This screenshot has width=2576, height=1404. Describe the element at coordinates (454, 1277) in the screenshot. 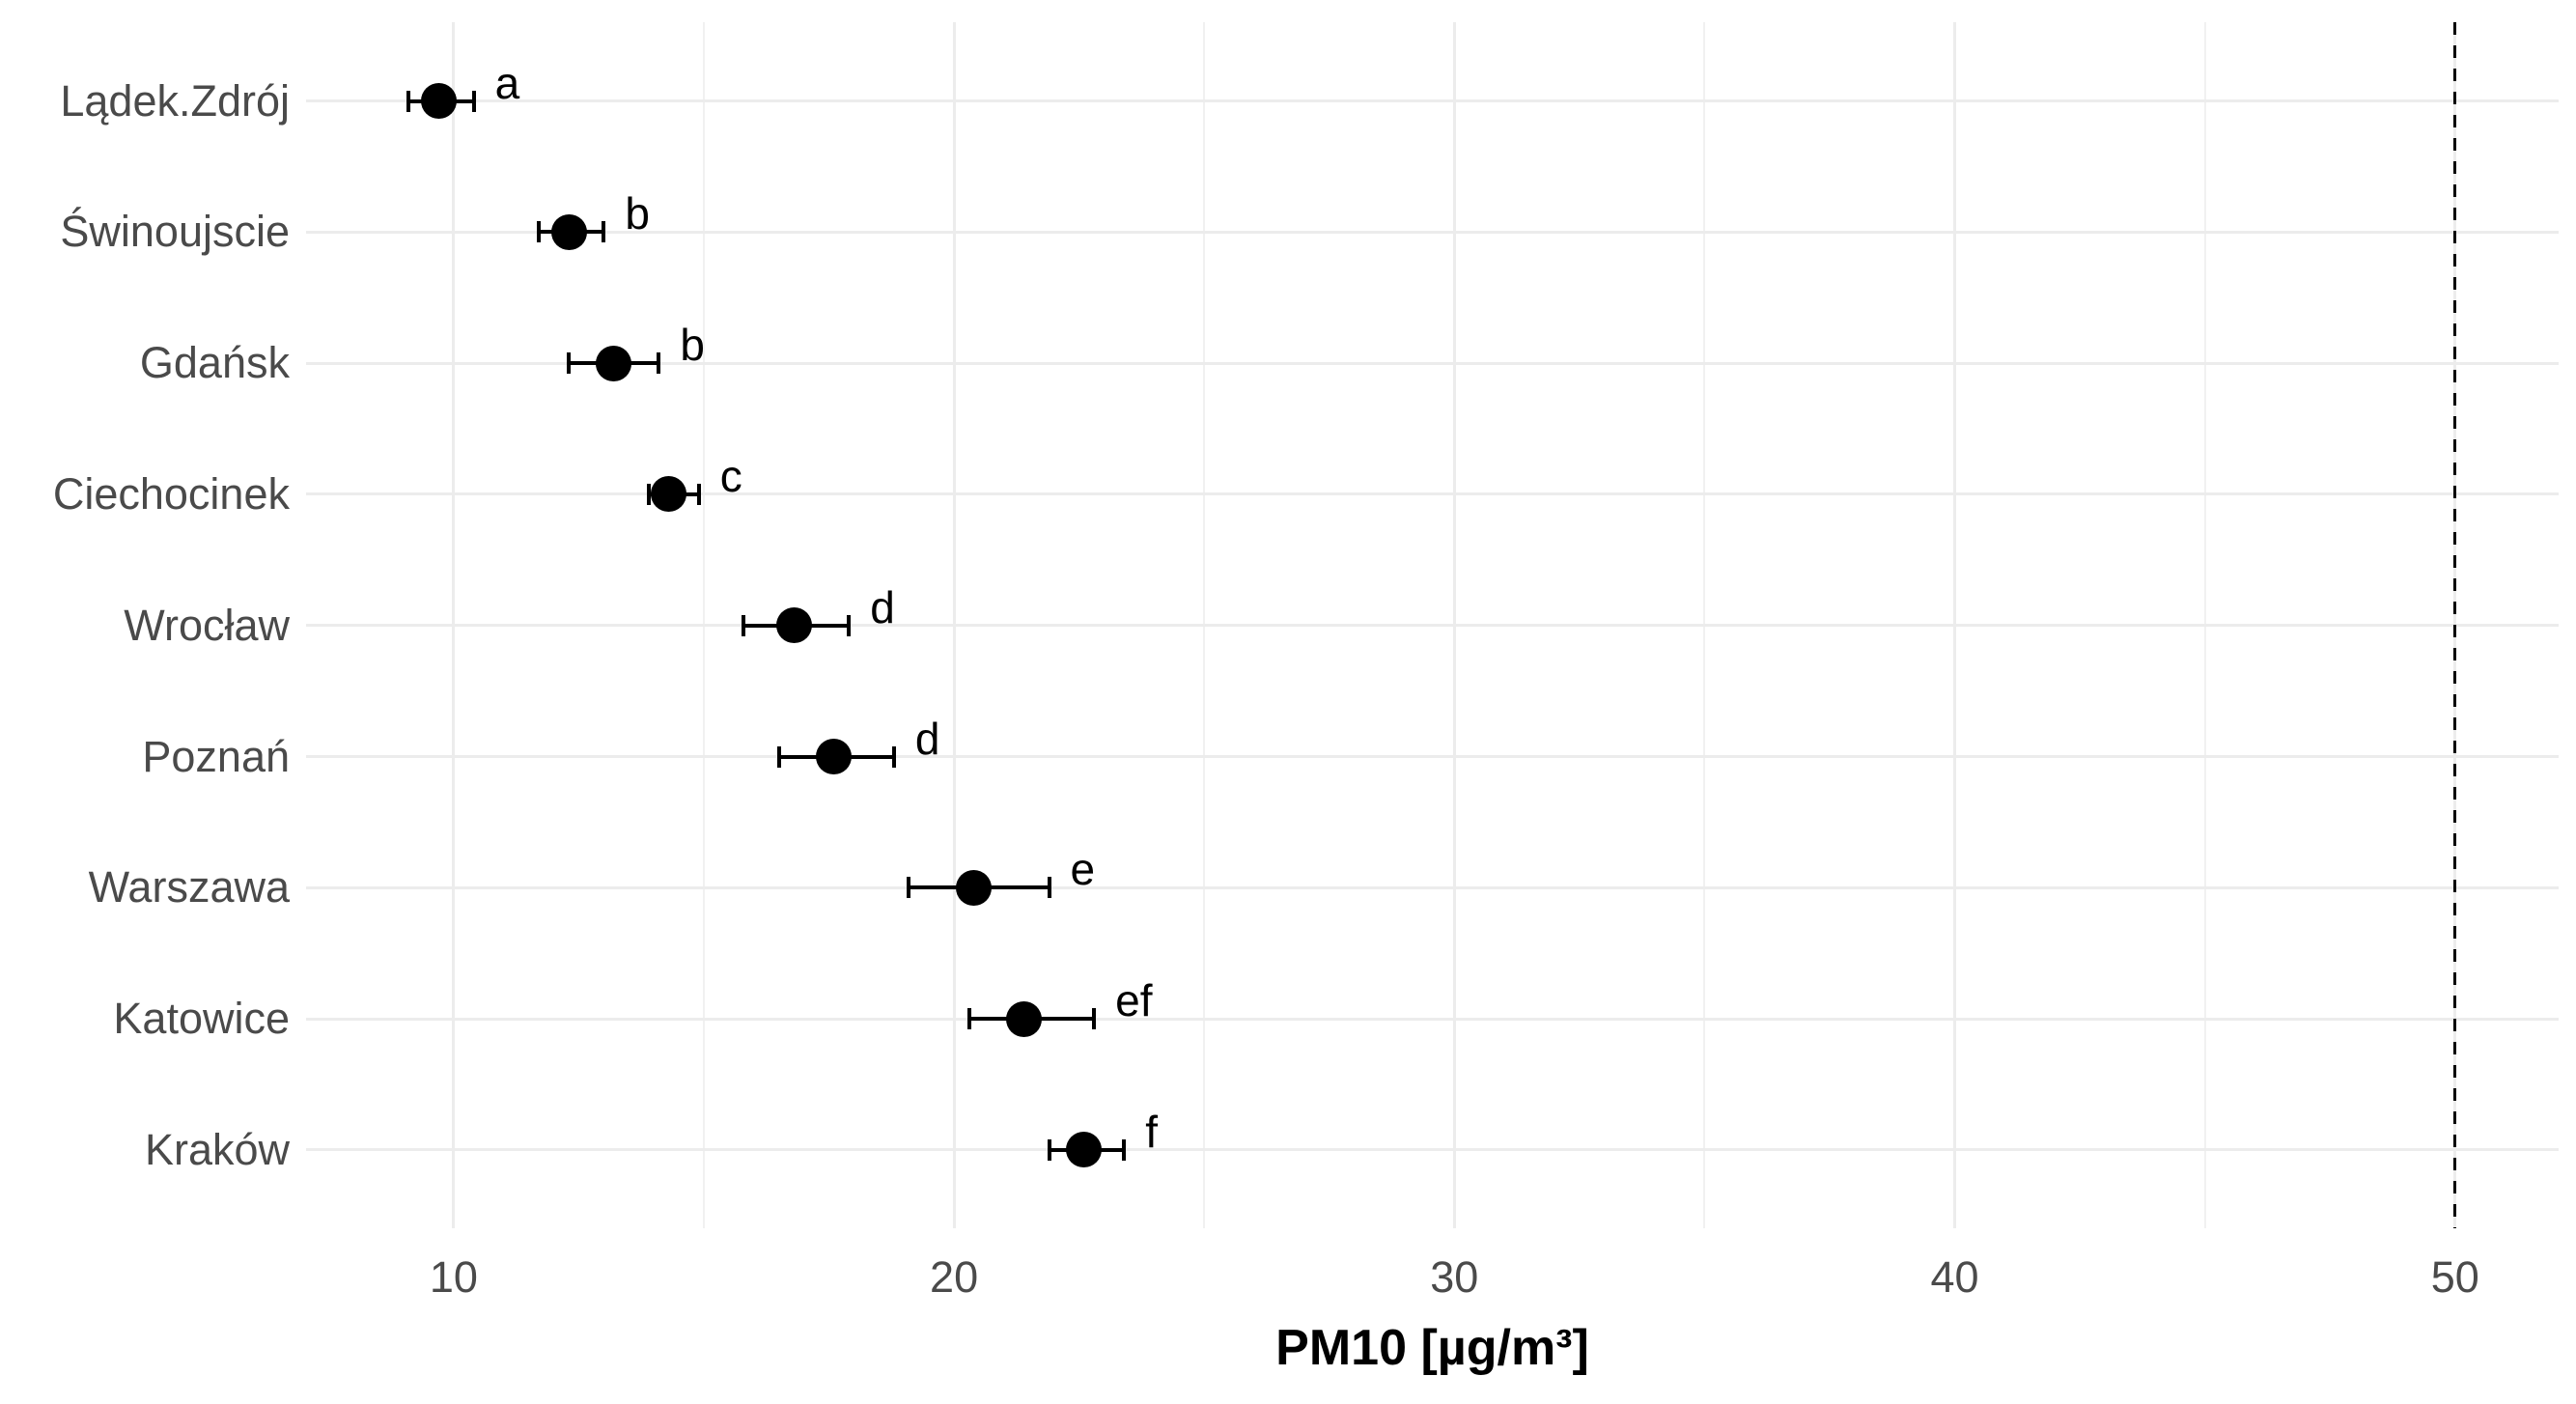

I see `x-tick-label: 10` at that location.